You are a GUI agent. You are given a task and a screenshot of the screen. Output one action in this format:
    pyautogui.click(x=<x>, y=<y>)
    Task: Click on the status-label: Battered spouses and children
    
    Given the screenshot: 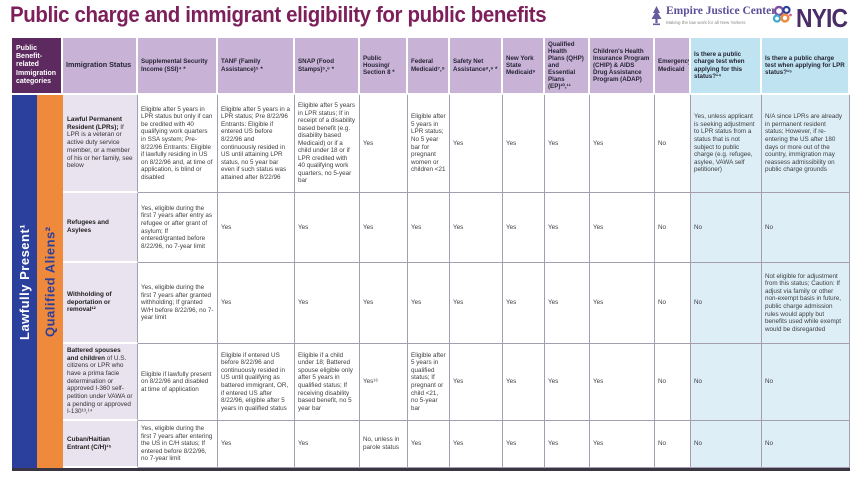 What is the action you would take?
    pyautogui.click(x=94, y=354)
    